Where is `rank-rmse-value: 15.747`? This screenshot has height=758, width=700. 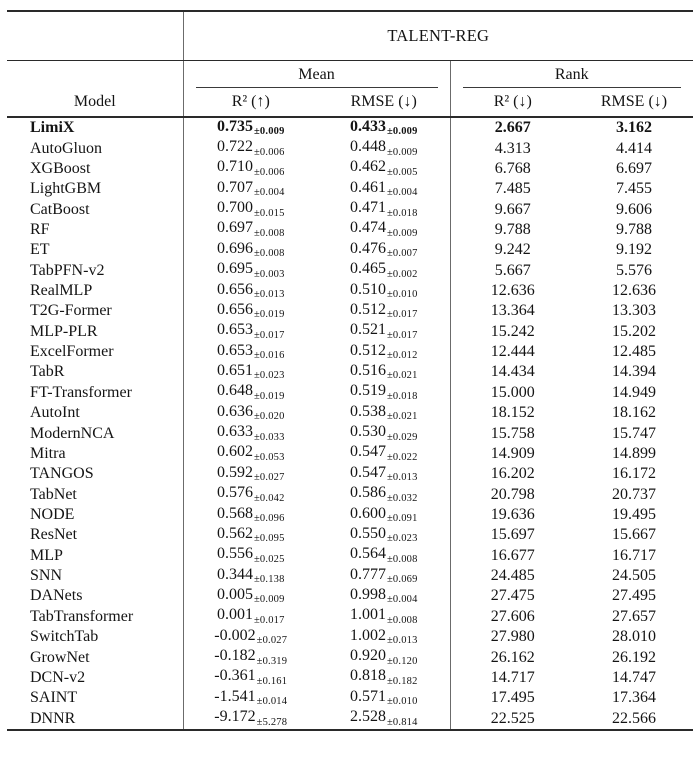 rank-rmse-value: 15.747 is located at coordinates (634, 433).